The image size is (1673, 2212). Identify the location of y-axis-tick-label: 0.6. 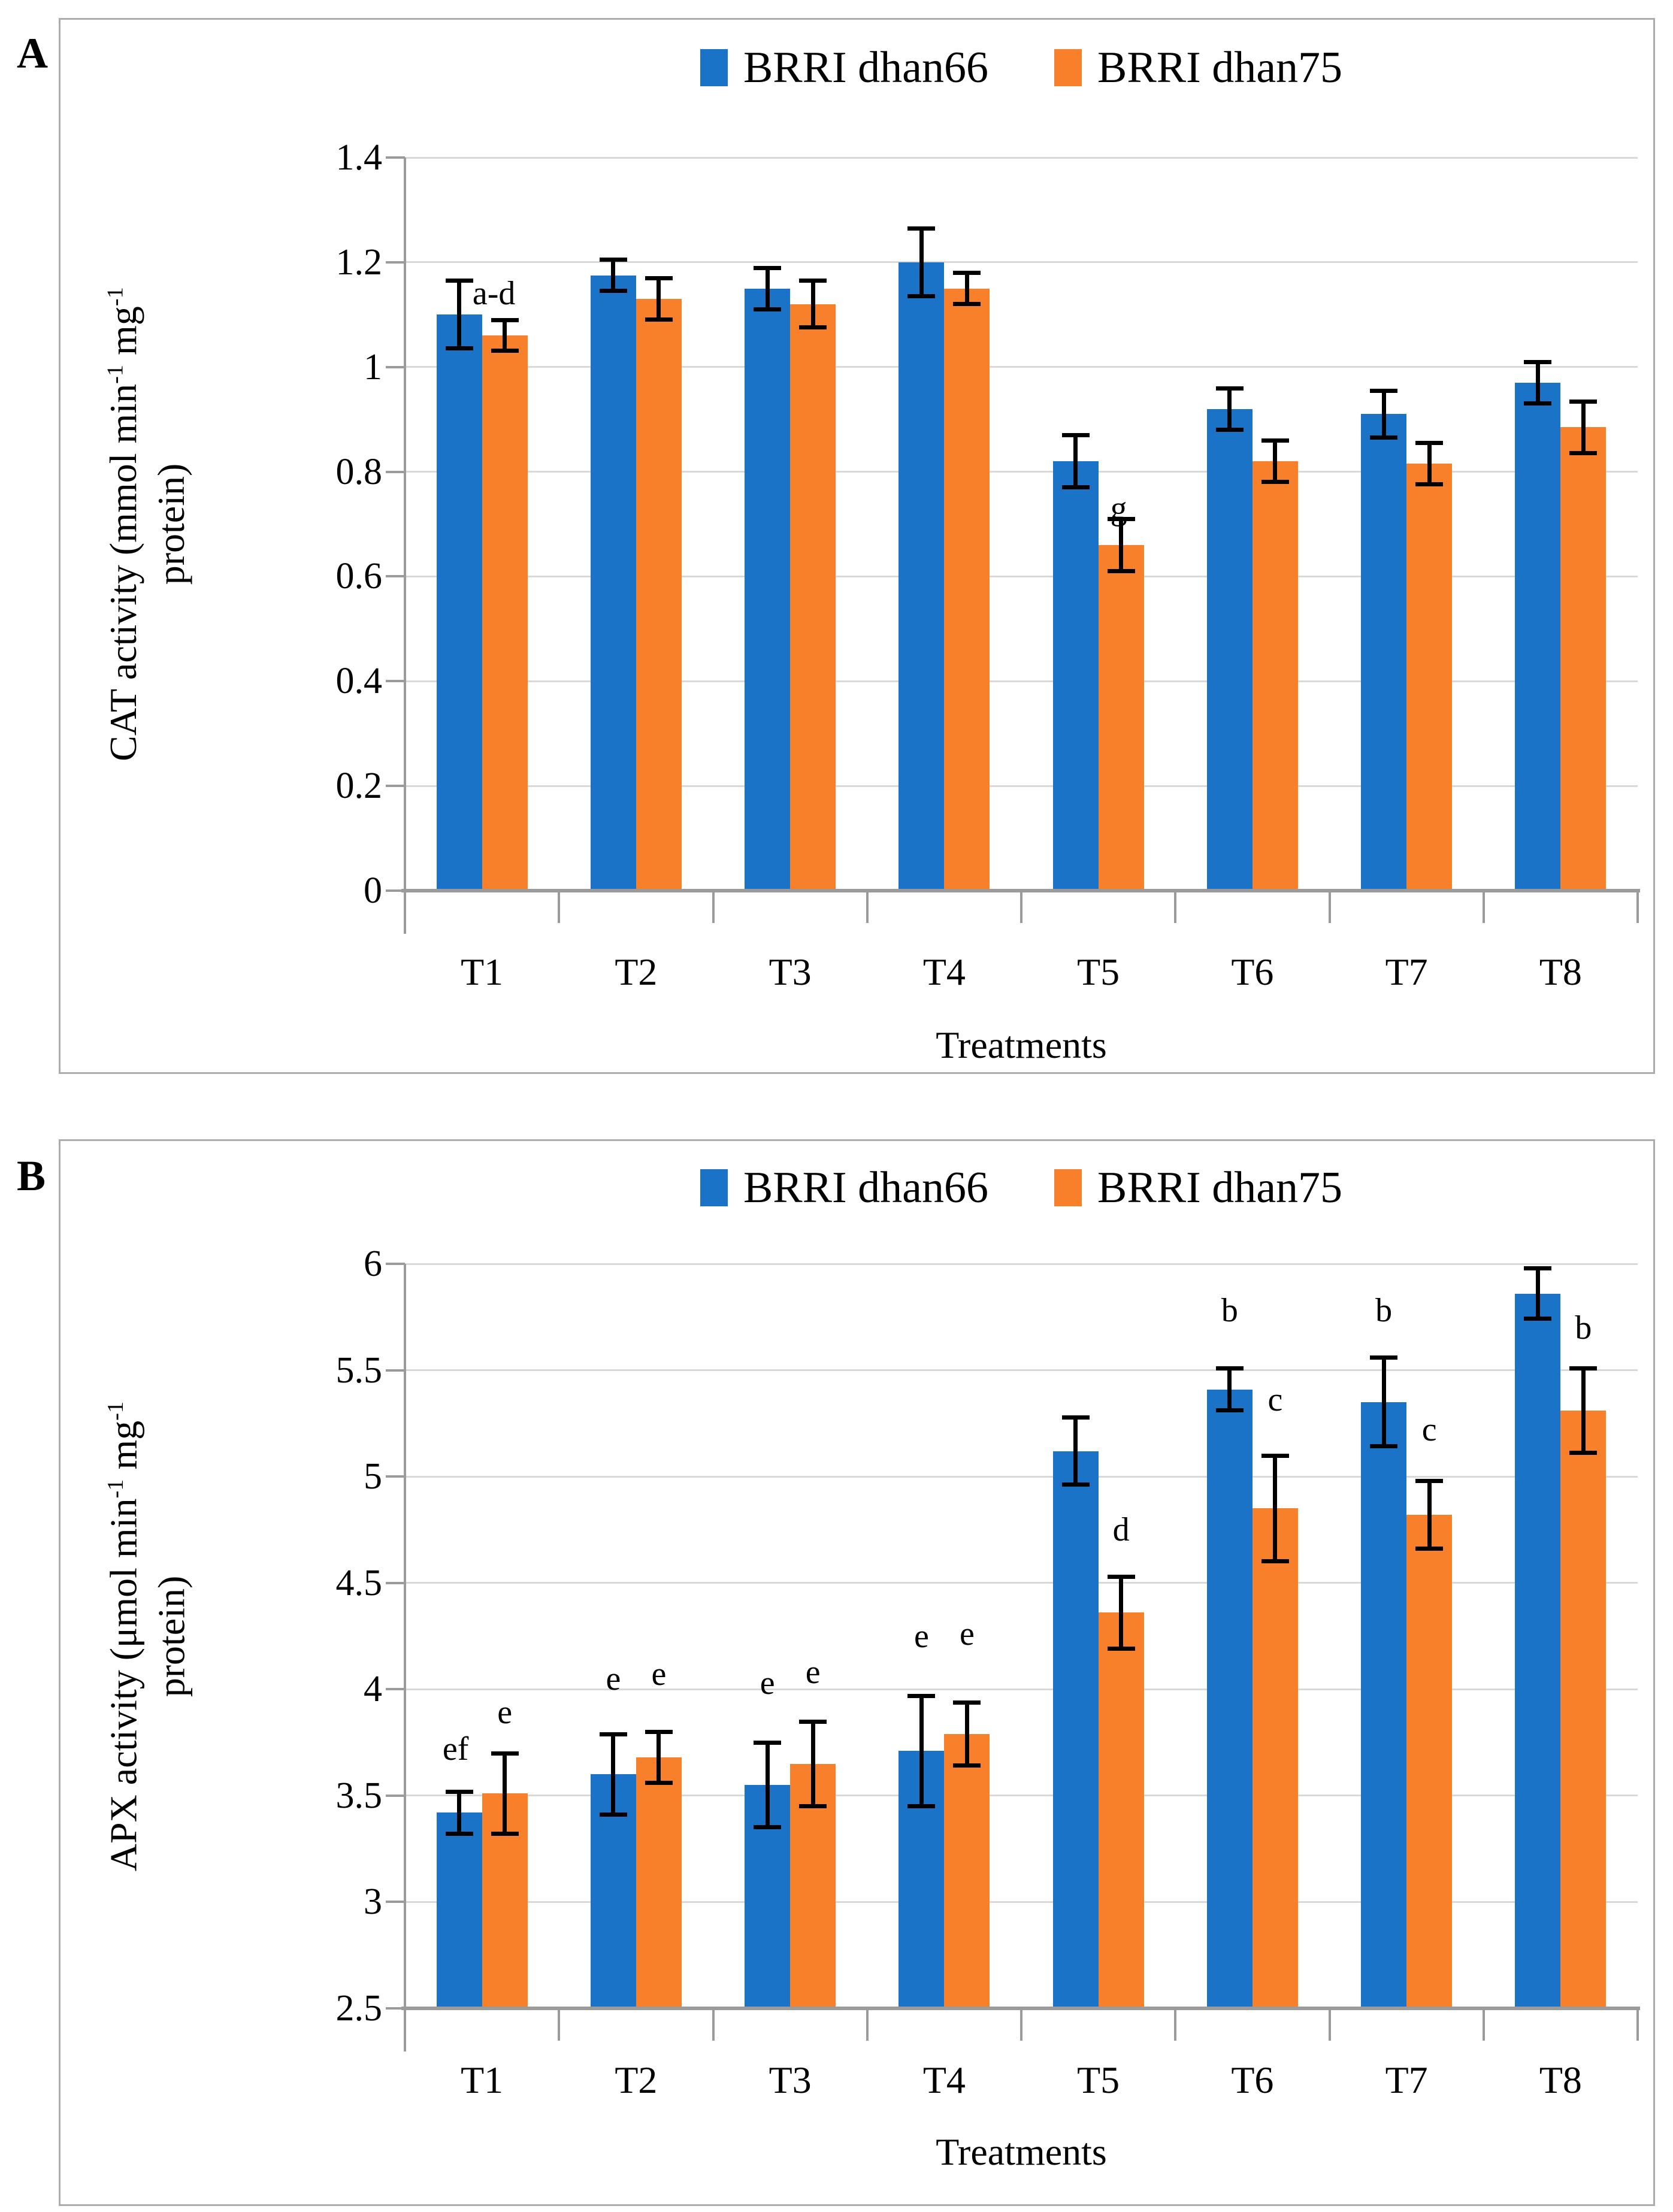
(359, 576).